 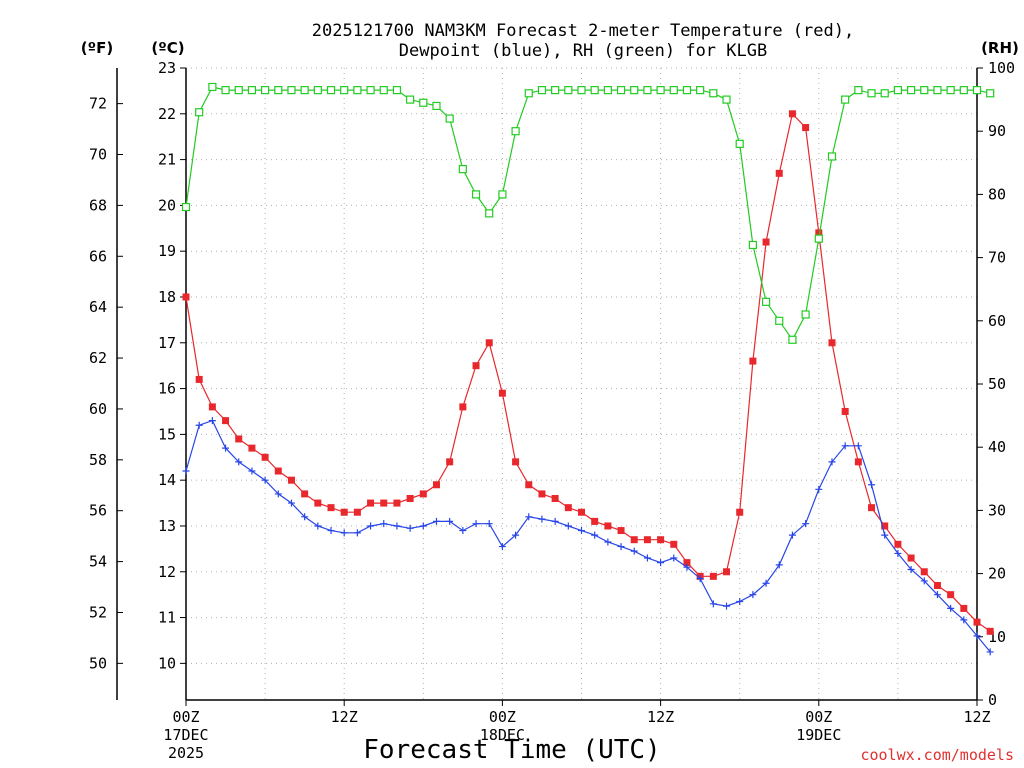 I want to click on fahrenheit-tick-label: 66, so click(x=98, y=256).